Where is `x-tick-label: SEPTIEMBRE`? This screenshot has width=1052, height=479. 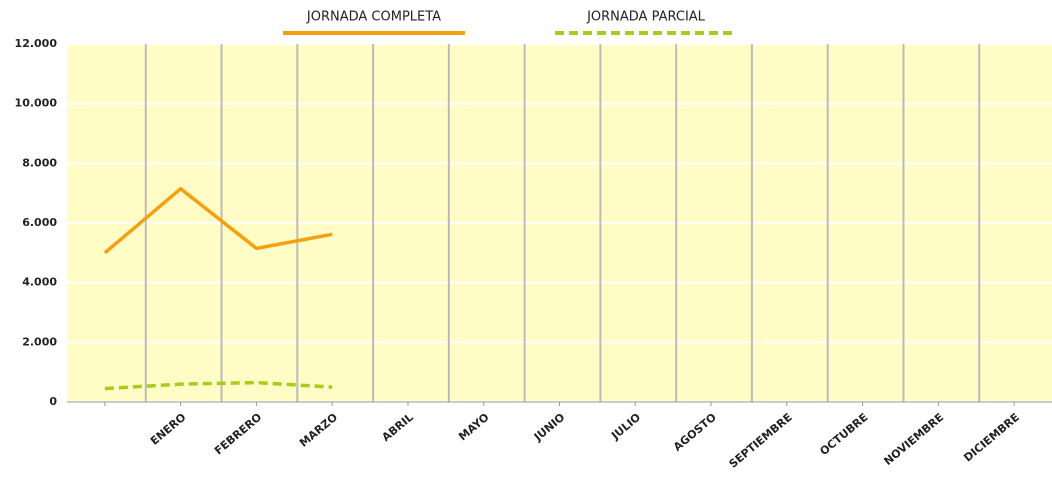
x-tick-label: SEPTIEMBRE is located at coordinates (761, 441).